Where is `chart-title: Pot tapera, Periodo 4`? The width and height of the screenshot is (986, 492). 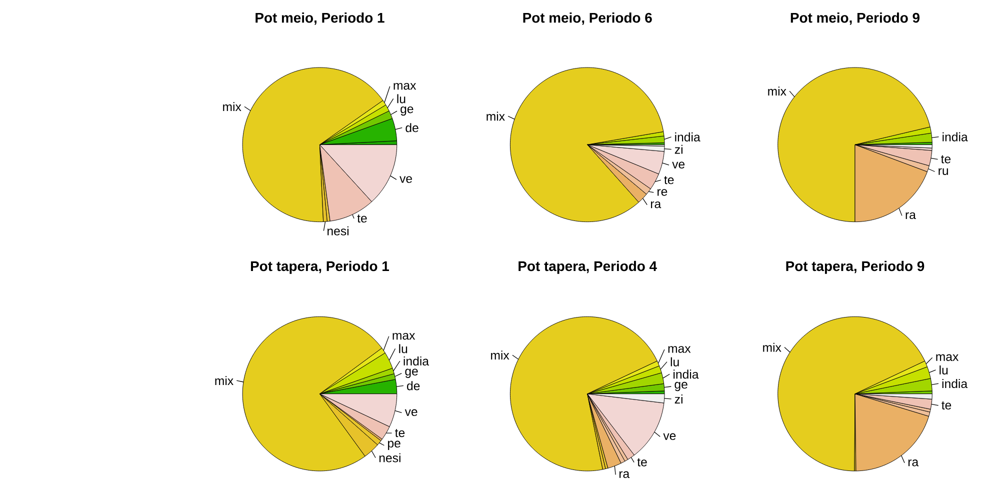
chart-title: Pot tapera, Periodo 4 is located at coordinates (587, 267).